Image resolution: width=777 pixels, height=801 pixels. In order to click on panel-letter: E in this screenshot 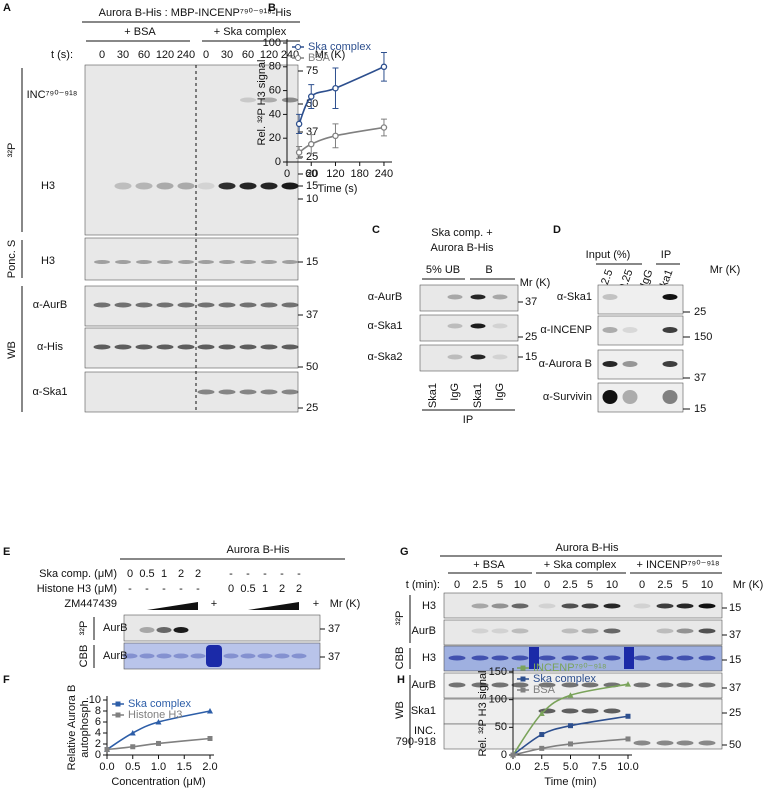, I will do `click(6, 552)`.